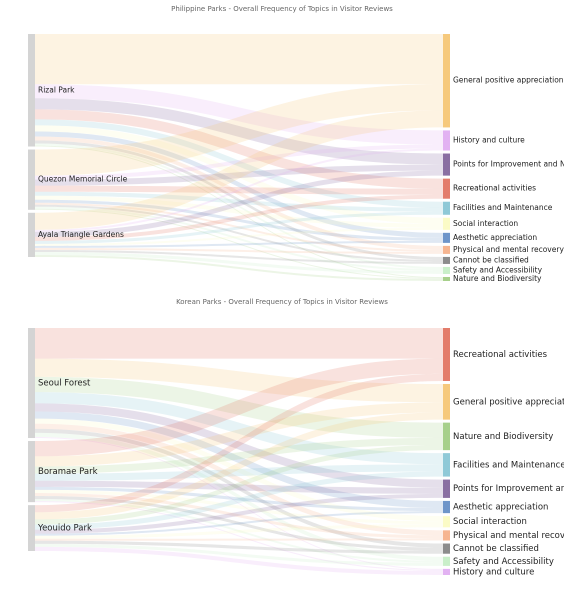  What do you see at coordinates (508, 465) in the screenshot?
I see `target-label: Facilities and Maintenance` at bounding box center [508, 465].